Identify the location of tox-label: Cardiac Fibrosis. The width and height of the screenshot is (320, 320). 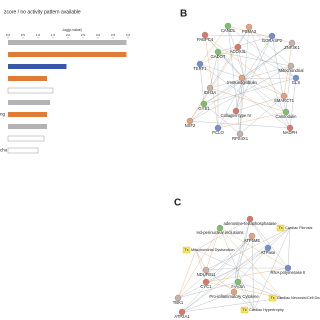
(299, 228).